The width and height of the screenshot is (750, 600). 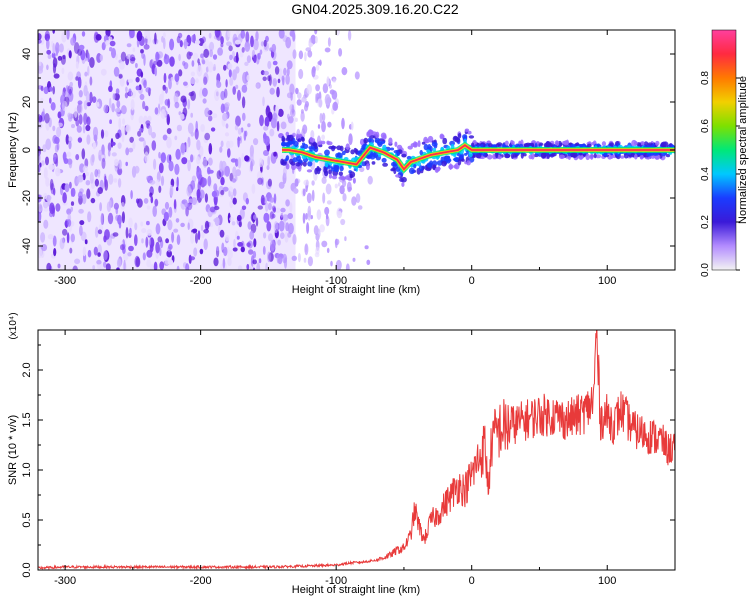 What do you see at coordinates (13, 150) in the screenshot?
I see `spectrogram-y-axis-label: Frequency (Hz)` at bounding box center [13, 150].